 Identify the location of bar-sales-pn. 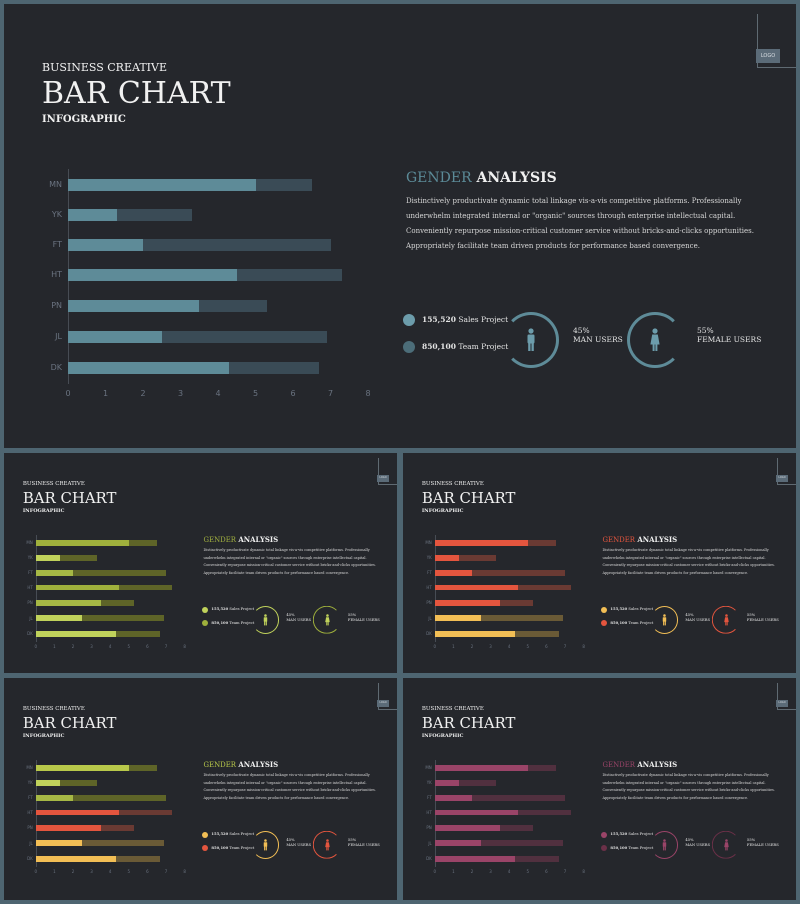
(68, 827).